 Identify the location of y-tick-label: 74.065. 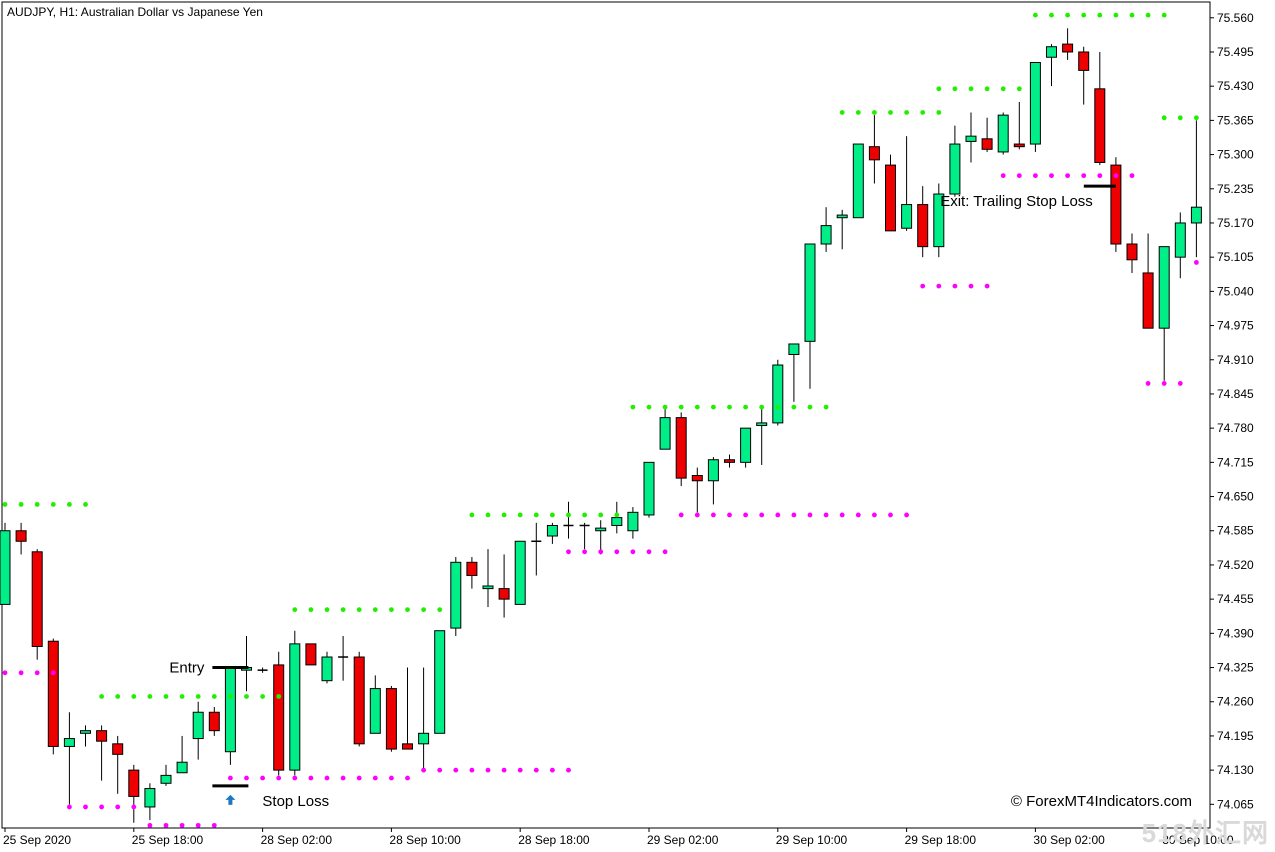
(1235, 804).